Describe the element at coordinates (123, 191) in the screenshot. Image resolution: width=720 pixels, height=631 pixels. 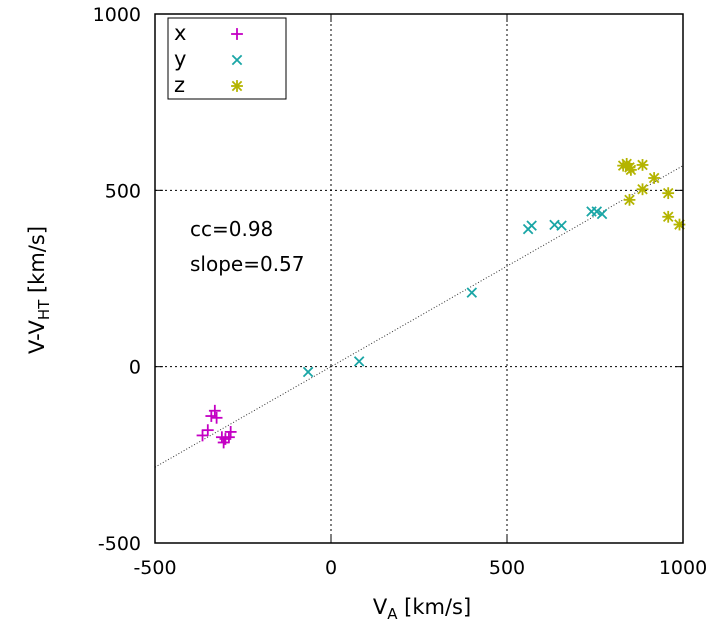
I see `y-tick-label: 500` at that location.